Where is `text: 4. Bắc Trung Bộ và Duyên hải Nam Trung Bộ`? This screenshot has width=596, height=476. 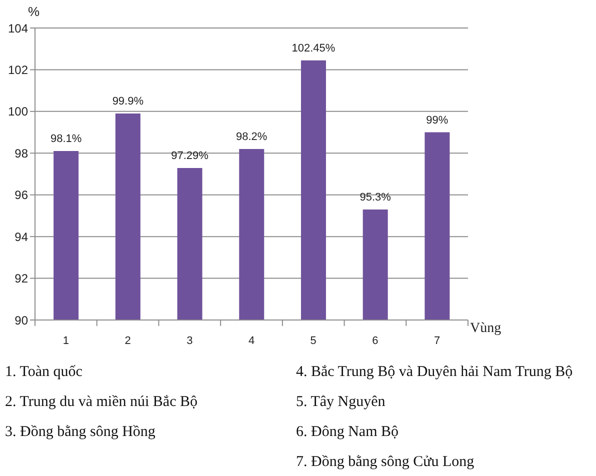 text: 4. Bắc Trung Bộ và Duyên hải Nam Trung Bộ is located at coordinates (434, 372).